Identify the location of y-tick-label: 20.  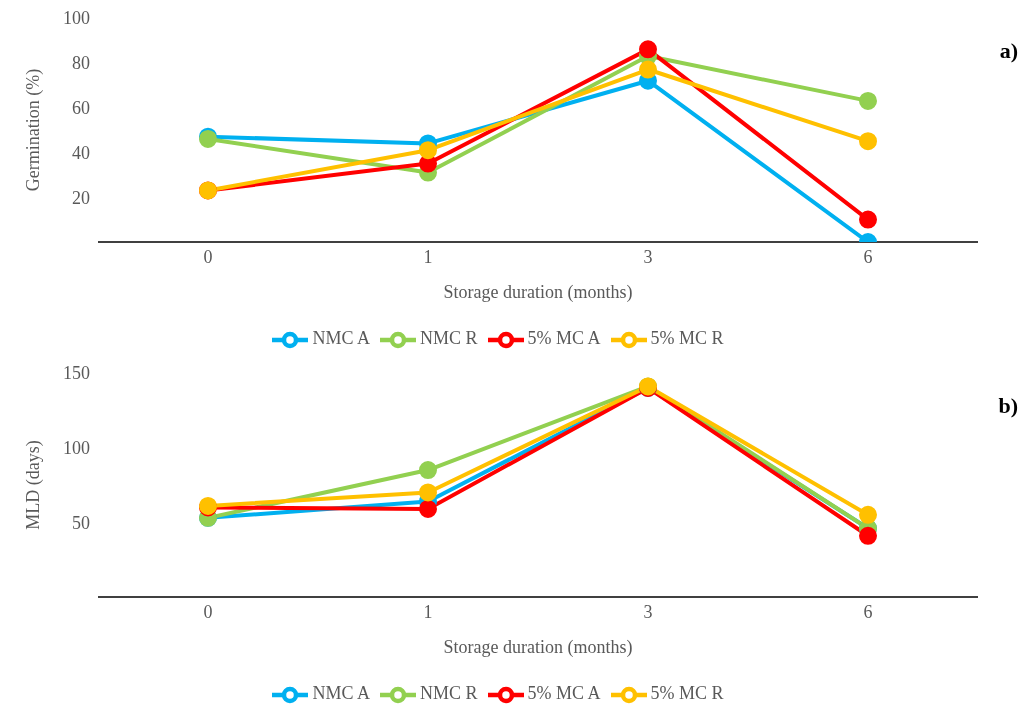
(81, 197).